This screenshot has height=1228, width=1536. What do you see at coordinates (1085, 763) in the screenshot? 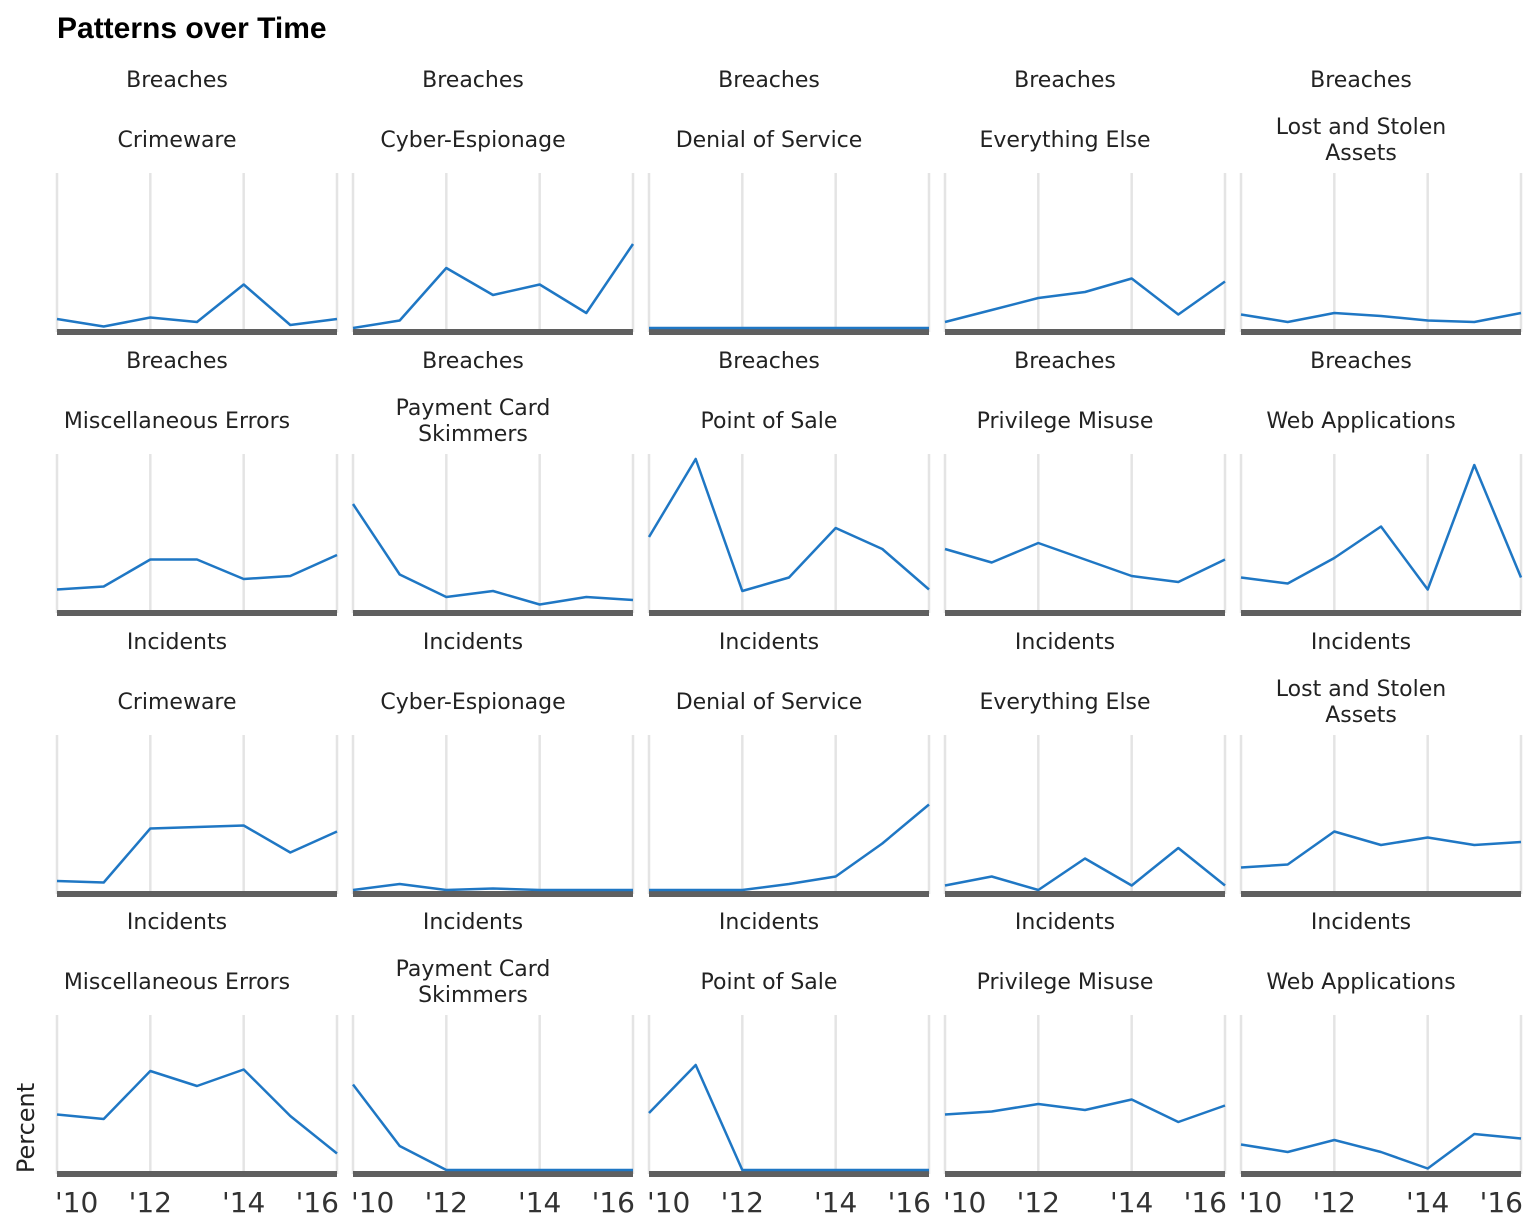
I see `panel-14: Incidents Everything Else` at bounding box center [1085, 763].